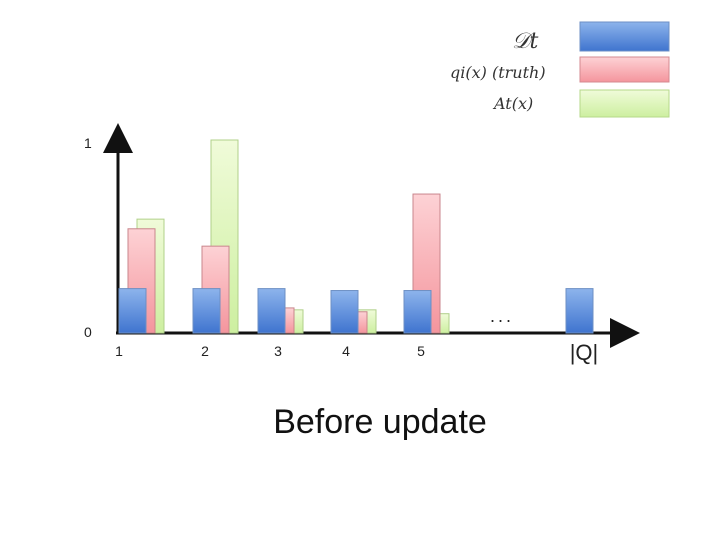 The height and width of the screenshot is (540, 720). I want to click on legend-label-at: At(x), so click(512, 103).